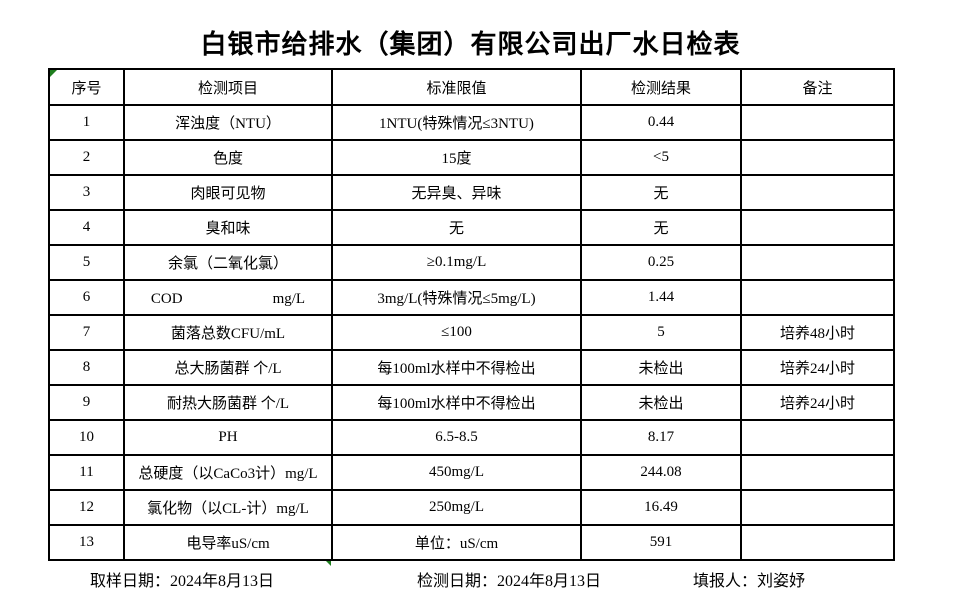 This screenshot has height=605, width=961. Describe the element at coordinates (661, 157) in the screenshot. I see `cell-result: <5` at that location.